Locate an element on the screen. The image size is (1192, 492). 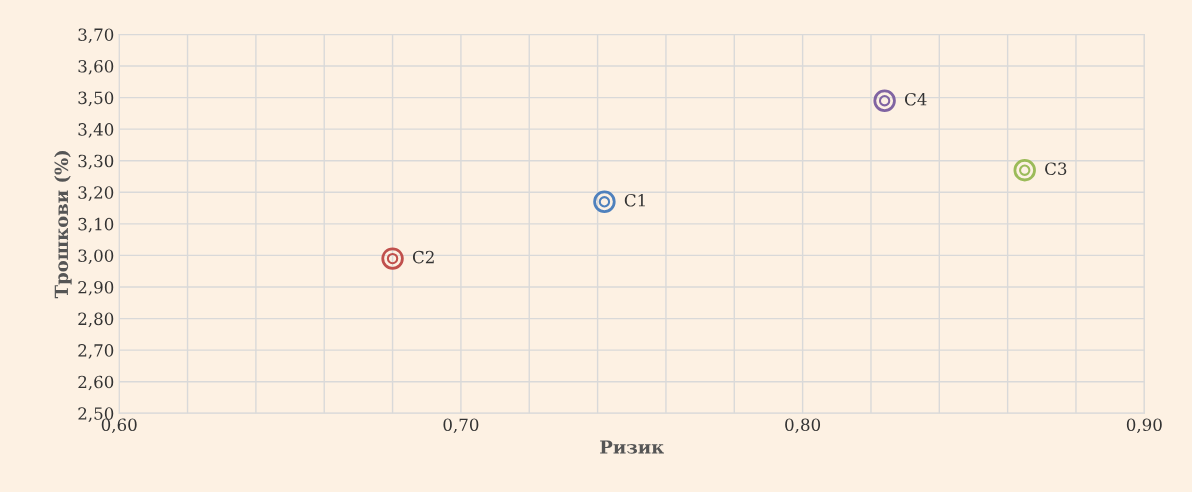
series-label: C3 is located at coordinates (1056, 169).